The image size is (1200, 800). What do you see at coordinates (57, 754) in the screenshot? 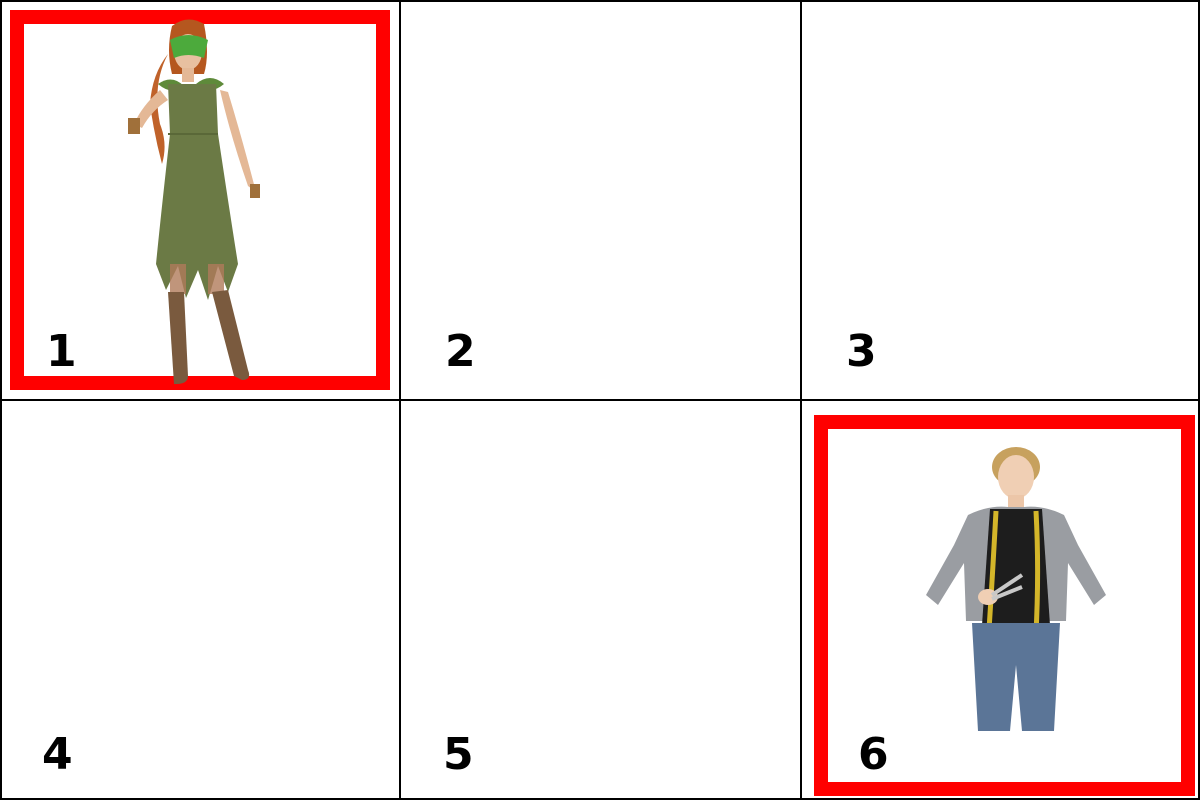
I see `tile-number: 4` at bounding box center [57, 754].